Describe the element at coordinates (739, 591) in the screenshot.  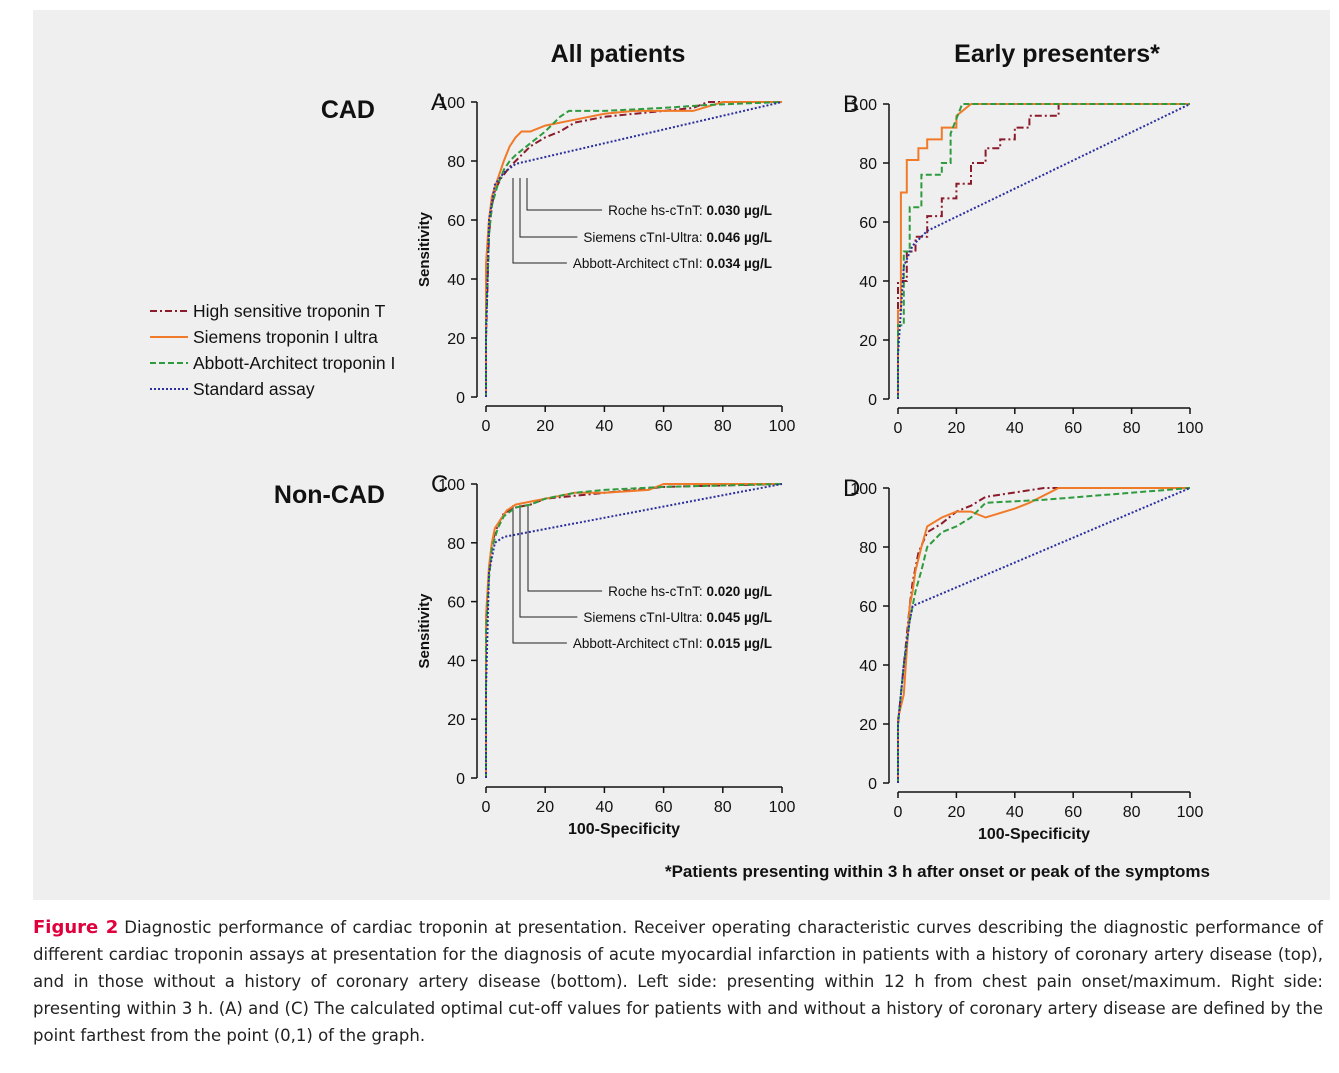
I see `annotation-value: 0.020 µg/L` at that location.